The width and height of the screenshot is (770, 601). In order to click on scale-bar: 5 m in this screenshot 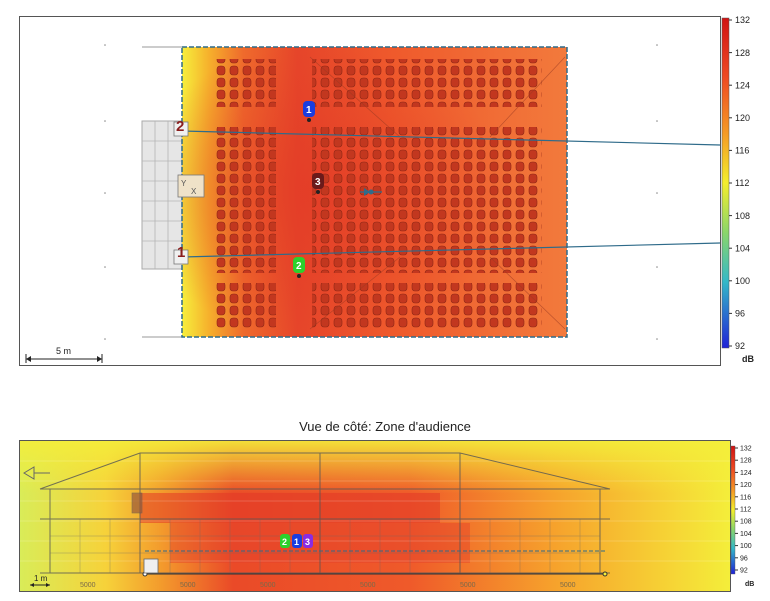, I will do `click(64, 354)`.